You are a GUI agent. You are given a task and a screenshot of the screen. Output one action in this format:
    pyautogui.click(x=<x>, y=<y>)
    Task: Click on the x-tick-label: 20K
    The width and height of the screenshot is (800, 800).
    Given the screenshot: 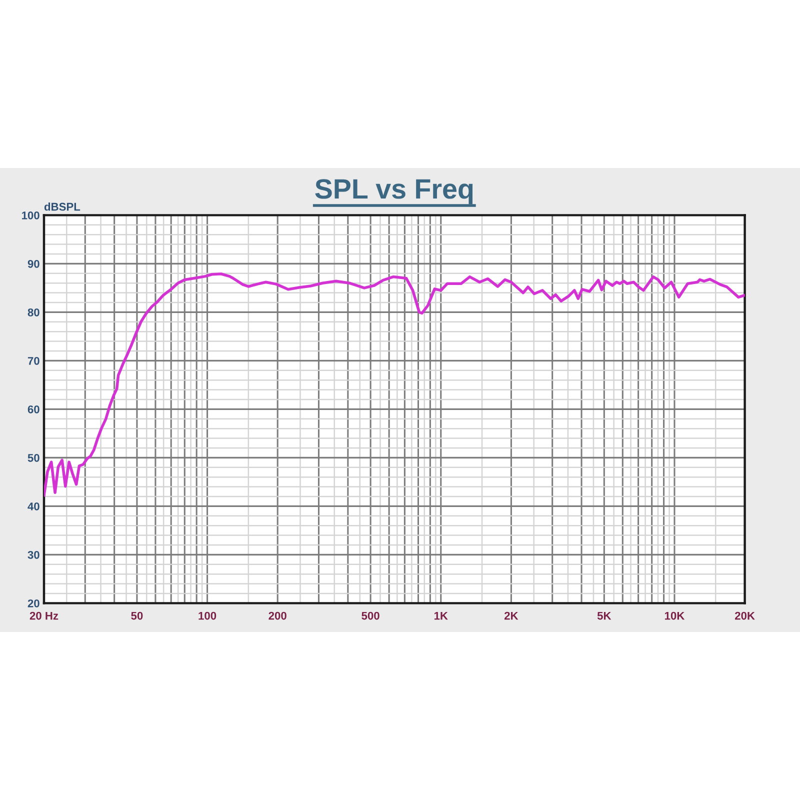 What is the action you would take?
    pyautogui.click(x=744, y=616)
    